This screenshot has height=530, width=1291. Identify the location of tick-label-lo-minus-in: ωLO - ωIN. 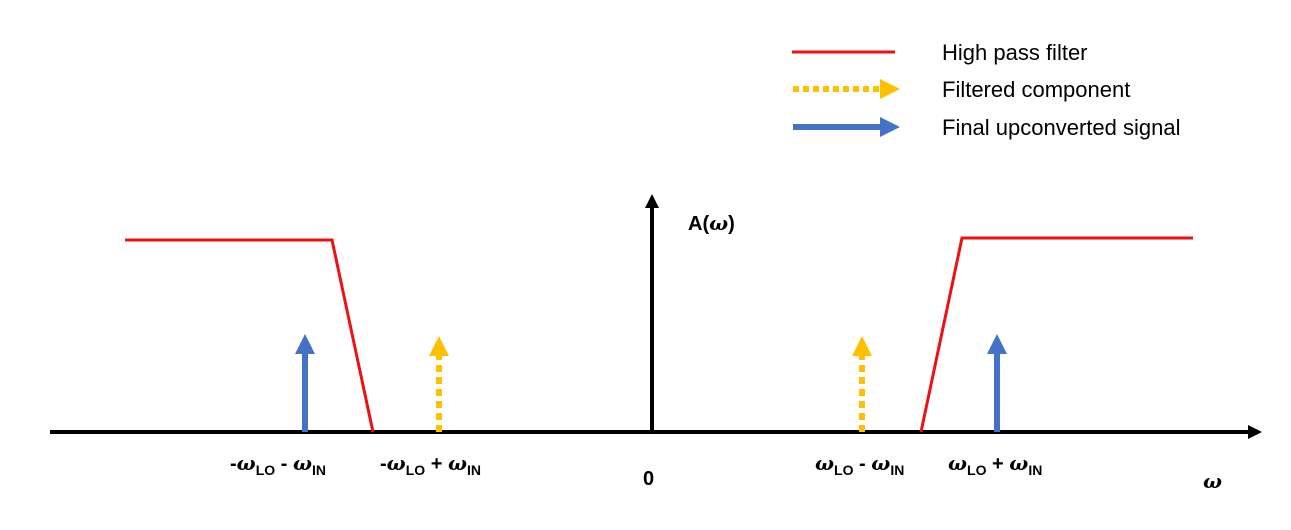
(859, 464).